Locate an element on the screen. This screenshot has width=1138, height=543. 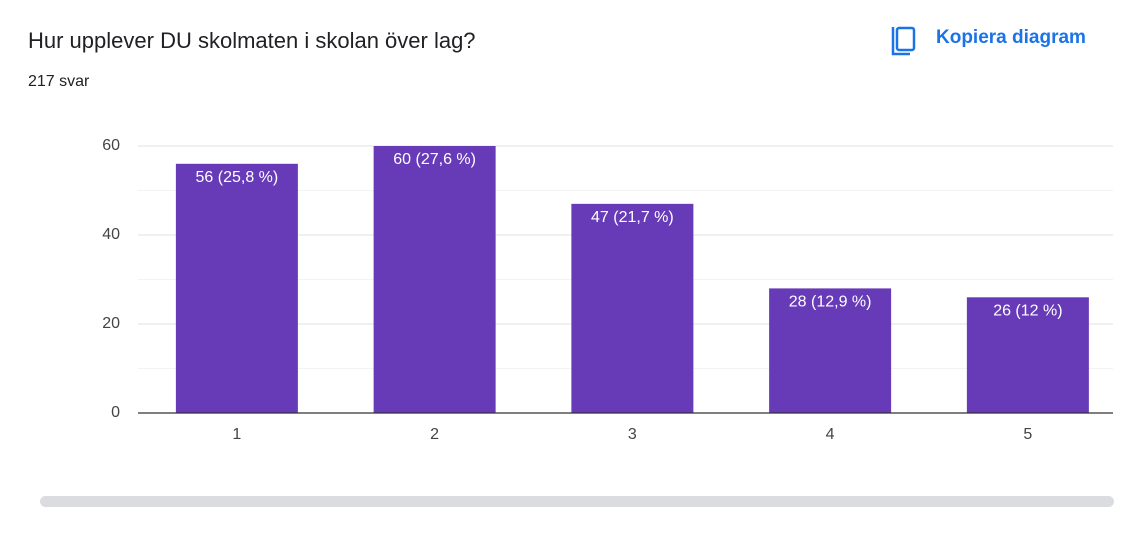
y-tick-label: 40 is located at coordinates (111, 234).